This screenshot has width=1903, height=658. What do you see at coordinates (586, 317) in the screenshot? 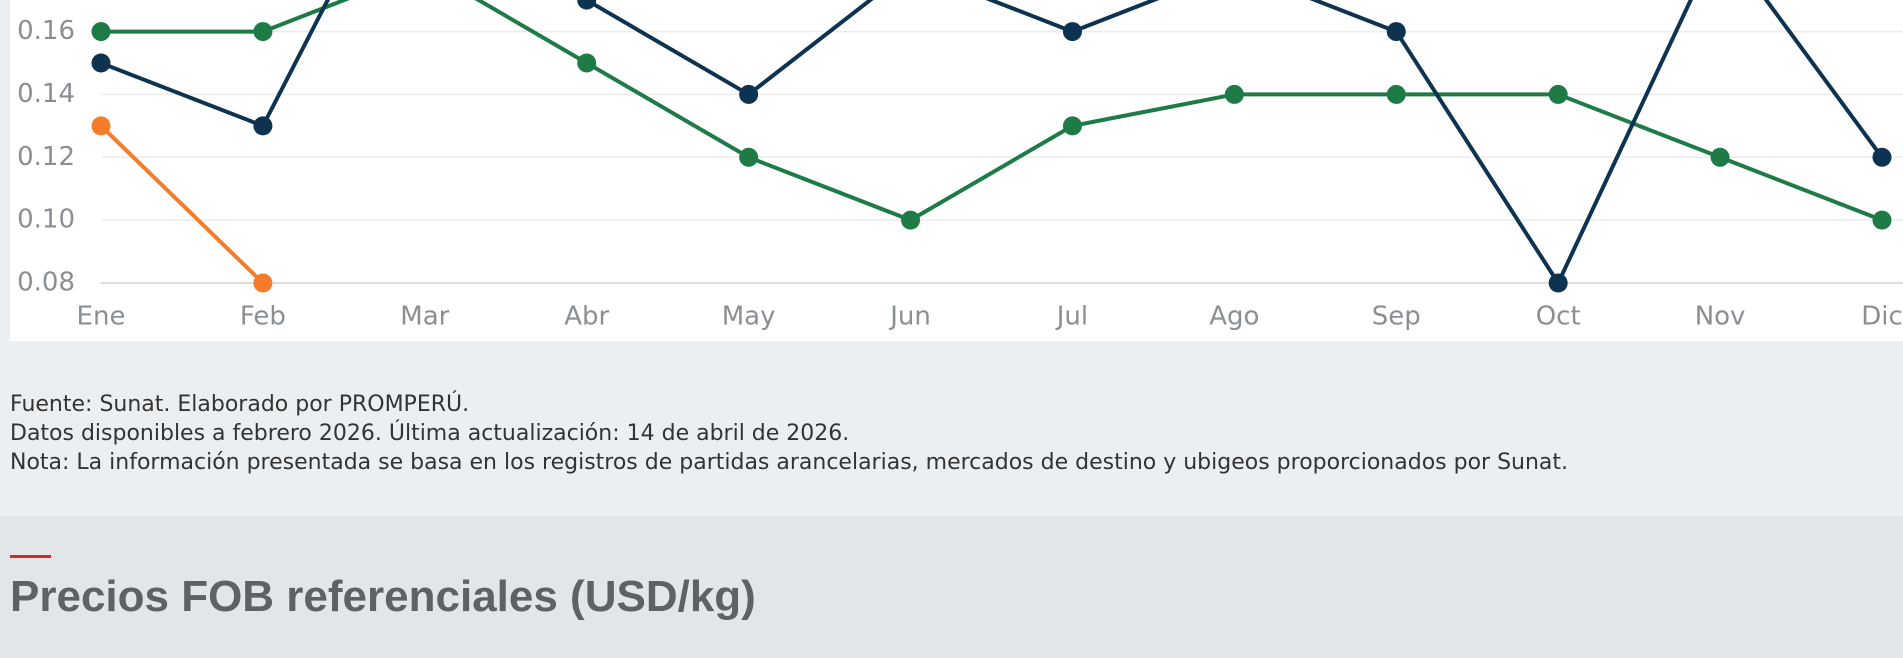
I see `x-tick-label: Abr` at bounding box center [586, 317].